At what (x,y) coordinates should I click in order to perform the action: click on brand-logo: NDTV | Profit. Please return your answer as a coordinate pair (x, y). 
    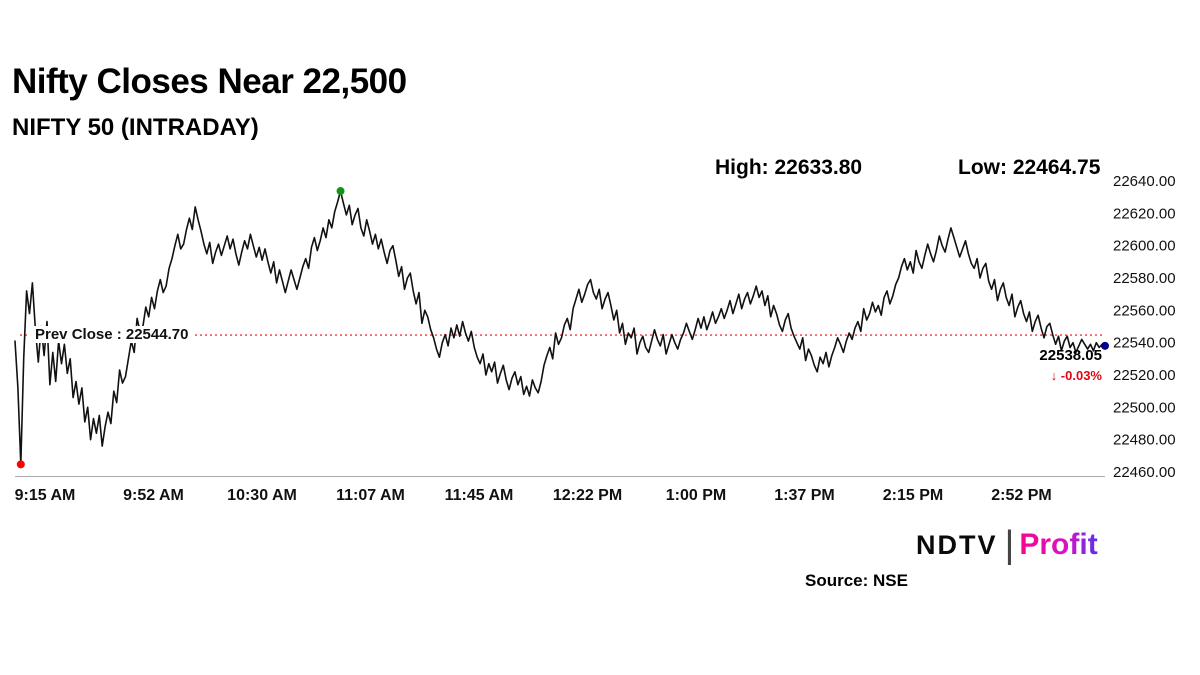
    Looking at the image, I should click on (1007, 545).